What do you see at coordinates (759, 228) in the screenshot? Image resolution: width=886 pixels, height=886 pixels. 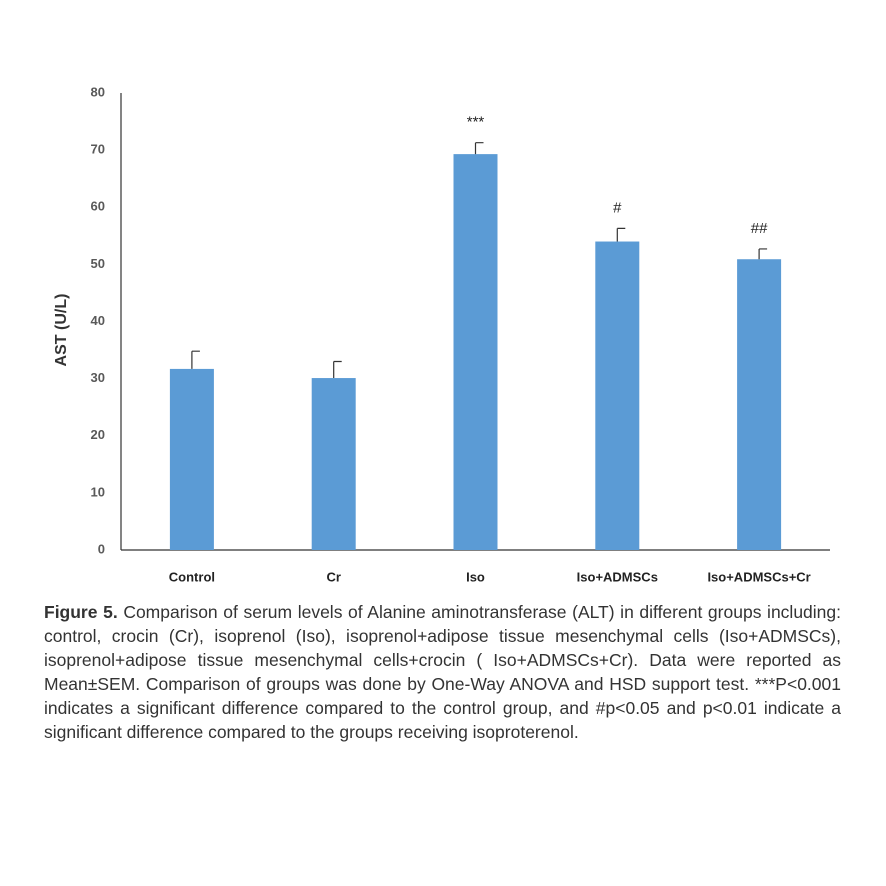 I see `significance-label: ##` at bounding box center [759, 228].